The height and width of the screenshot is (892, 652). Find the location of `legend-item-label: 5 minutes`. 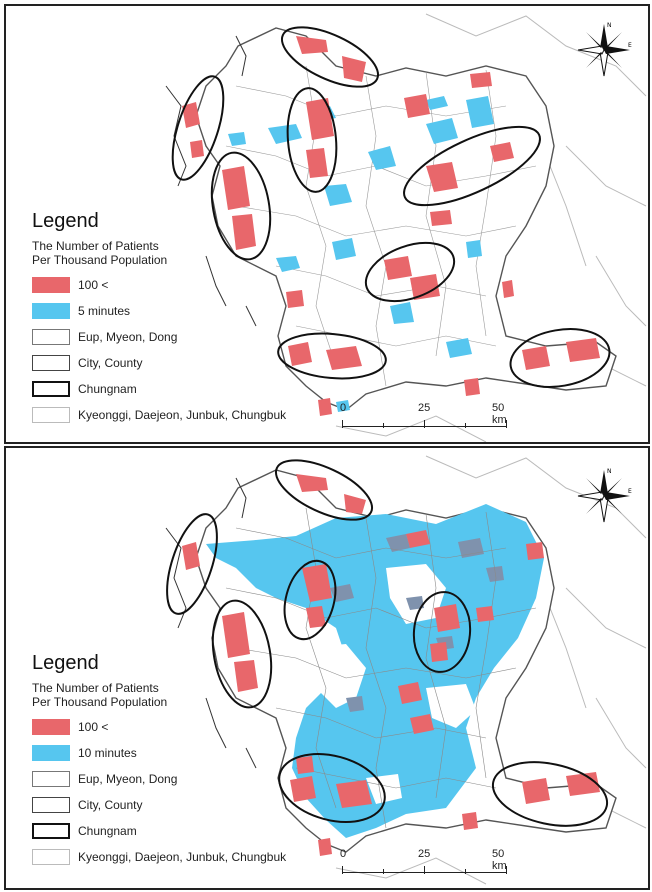

legend-item-label: 5 minutes is located at coordinates (104, 311).